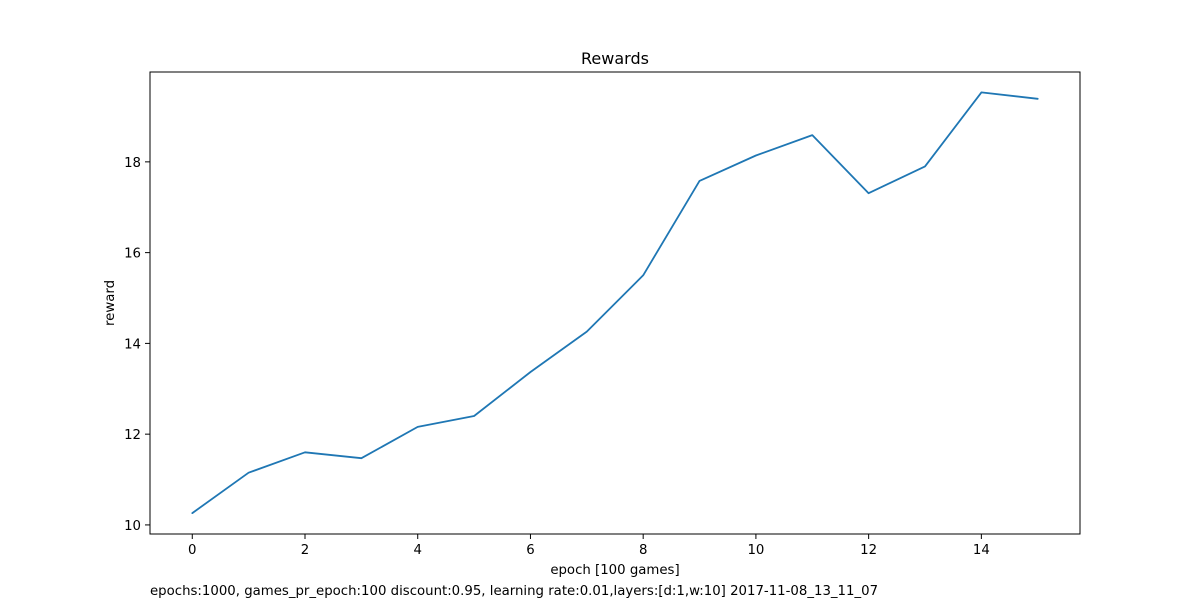  Describe the element at coordinates (305, 550) in the screenshot. I see `x-tick-label: 2` at that location.